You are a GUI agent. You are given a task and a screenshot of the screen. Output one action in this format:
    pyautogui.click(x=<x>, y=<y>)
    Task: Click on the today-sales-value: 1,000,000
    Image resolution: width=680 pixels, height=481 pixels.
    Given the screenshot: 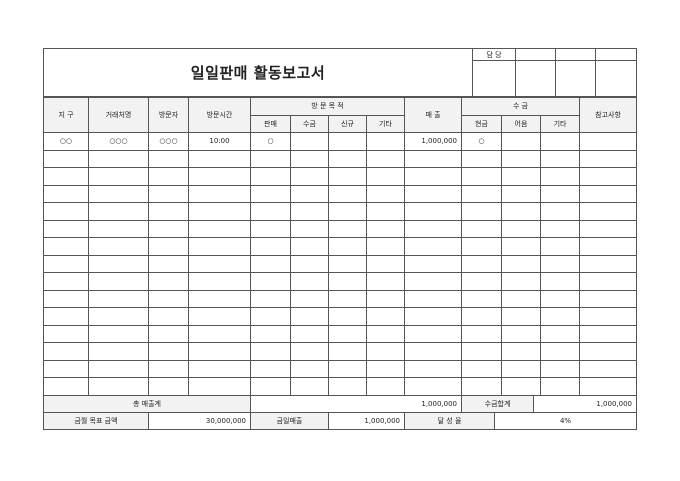 What is the action you would take?
    pyautogui.click(x=366, y=421)
    